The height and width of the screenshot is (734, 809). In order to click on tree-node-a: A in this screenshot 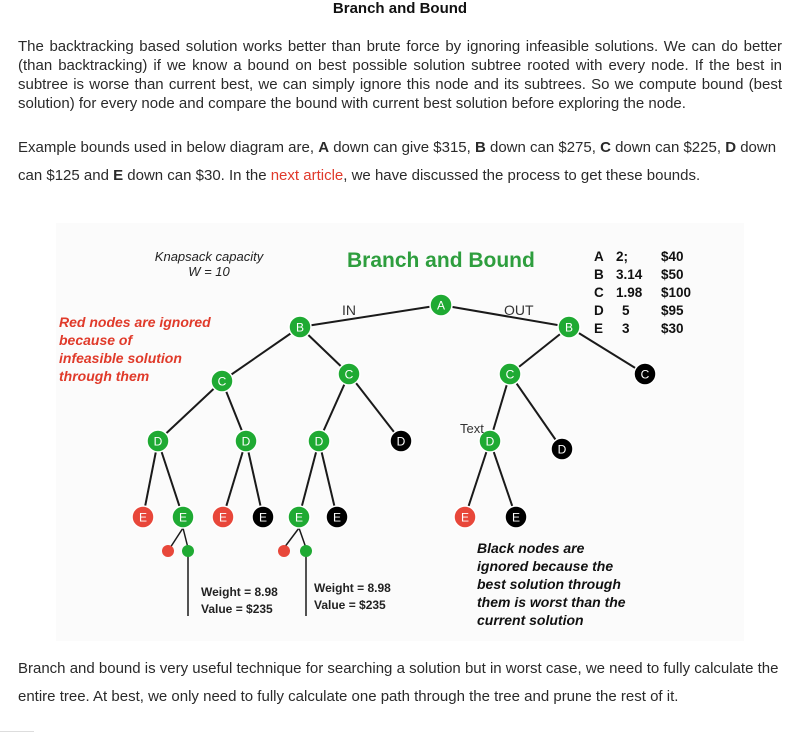, I will do `click(441, 305)`.